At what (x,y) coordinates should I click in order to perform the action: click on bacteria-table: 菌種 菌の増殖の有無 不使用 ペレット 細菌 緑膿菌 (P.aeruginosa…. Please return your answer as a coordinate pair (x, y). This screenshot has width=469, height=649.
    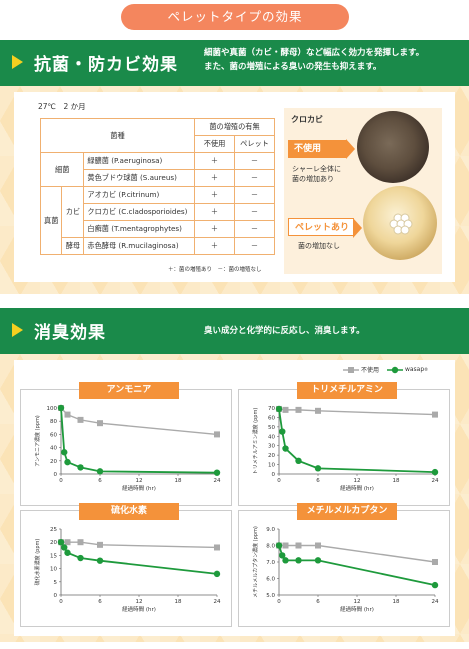
    Looking at the image, I should click on (157, 186).